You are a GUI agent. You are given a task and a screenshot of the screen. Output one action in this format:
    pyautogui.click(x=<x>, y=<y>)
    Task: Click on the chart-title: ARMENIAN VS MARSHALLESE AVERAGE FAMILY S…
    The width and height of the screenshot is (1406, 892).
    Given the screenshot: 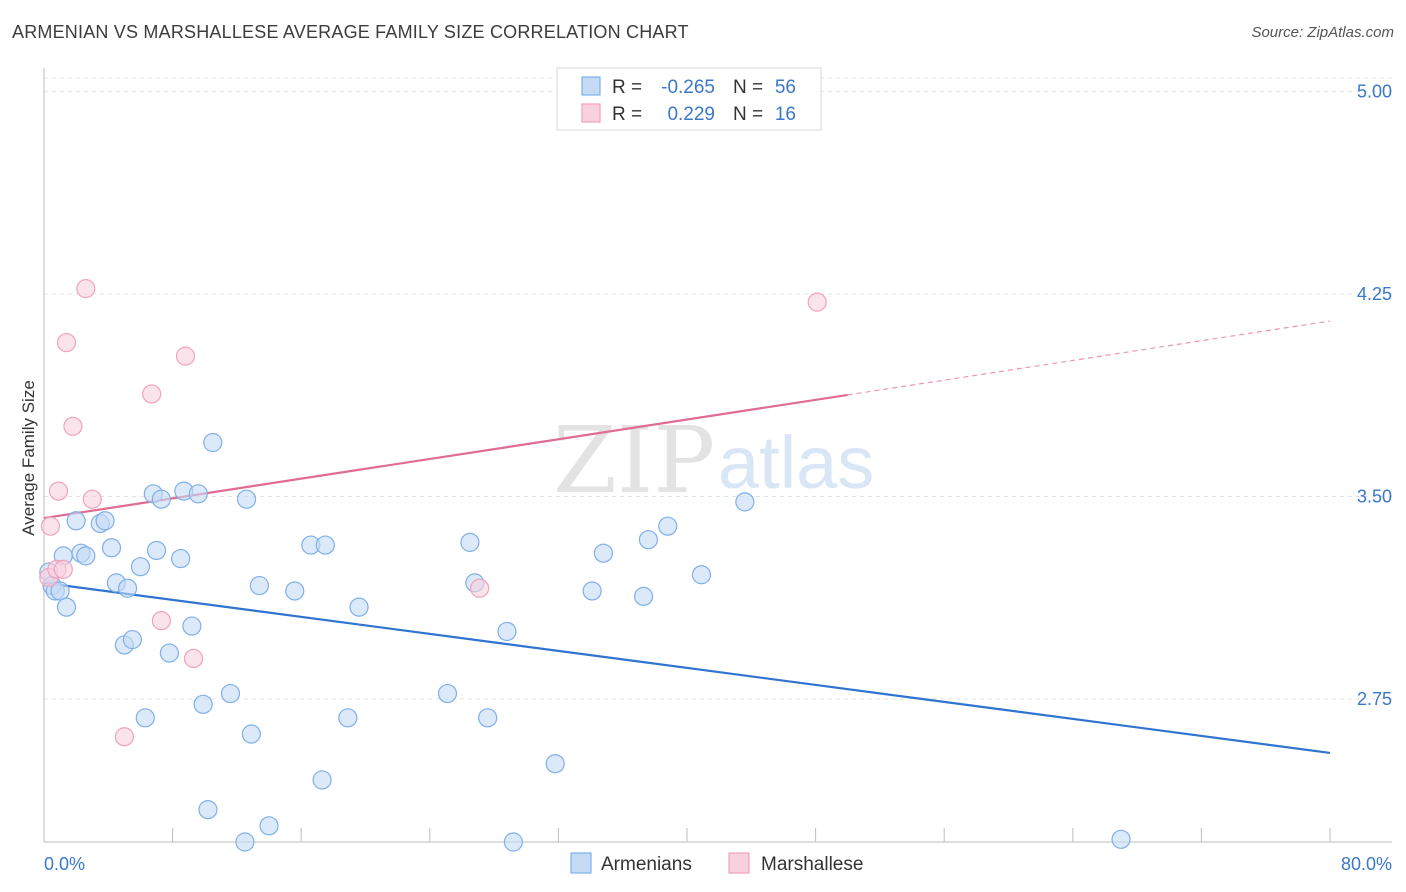 What is the action you would take?
    pyautogui.click(x=350, y=32)
    